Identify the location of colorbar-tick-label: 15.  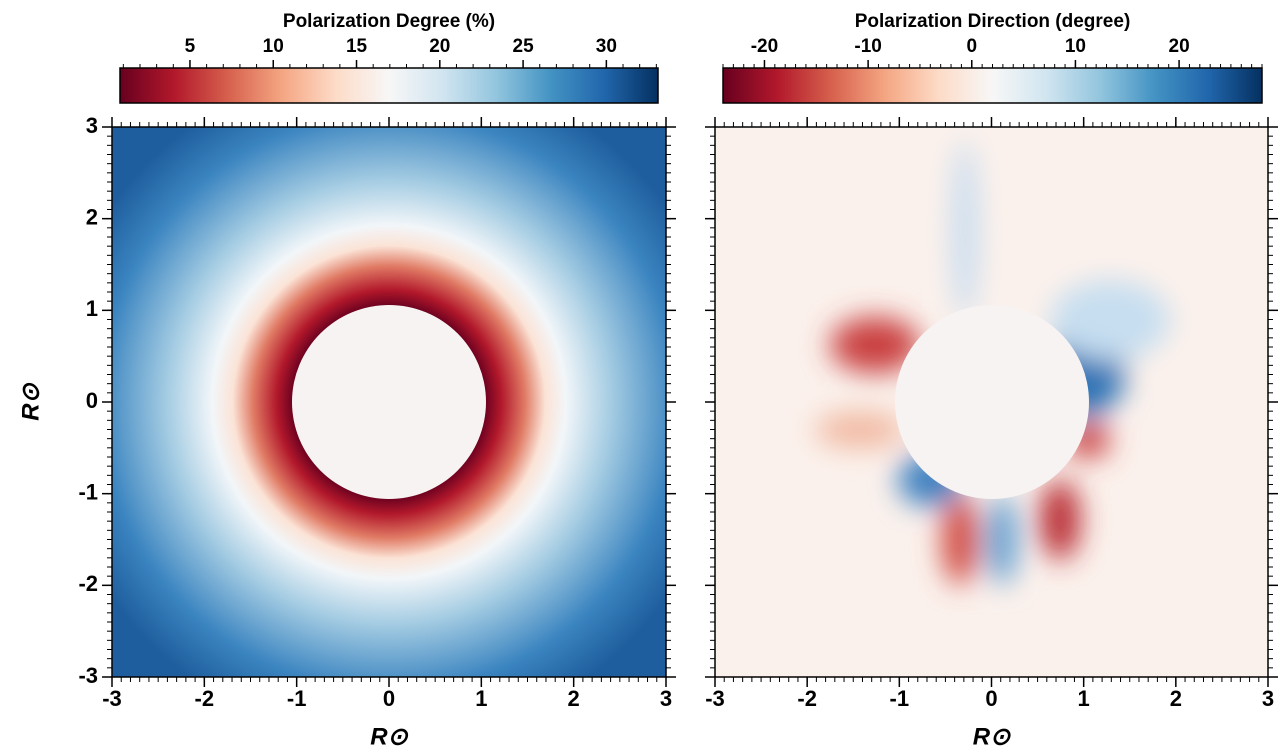
(357, 46).